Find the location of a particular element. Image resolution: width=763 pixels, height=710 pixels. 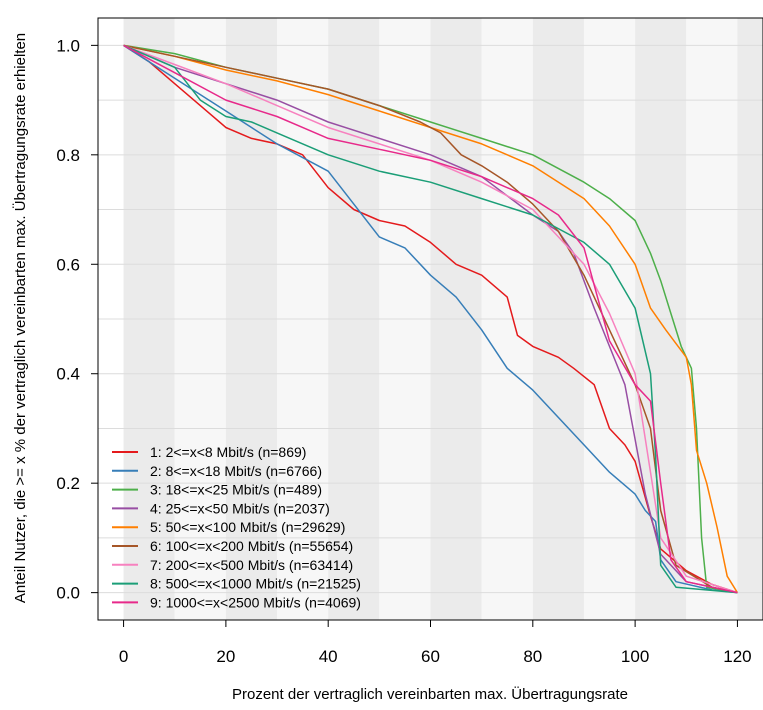

x-tick-label: 60 is located at coordinates (430, 656).